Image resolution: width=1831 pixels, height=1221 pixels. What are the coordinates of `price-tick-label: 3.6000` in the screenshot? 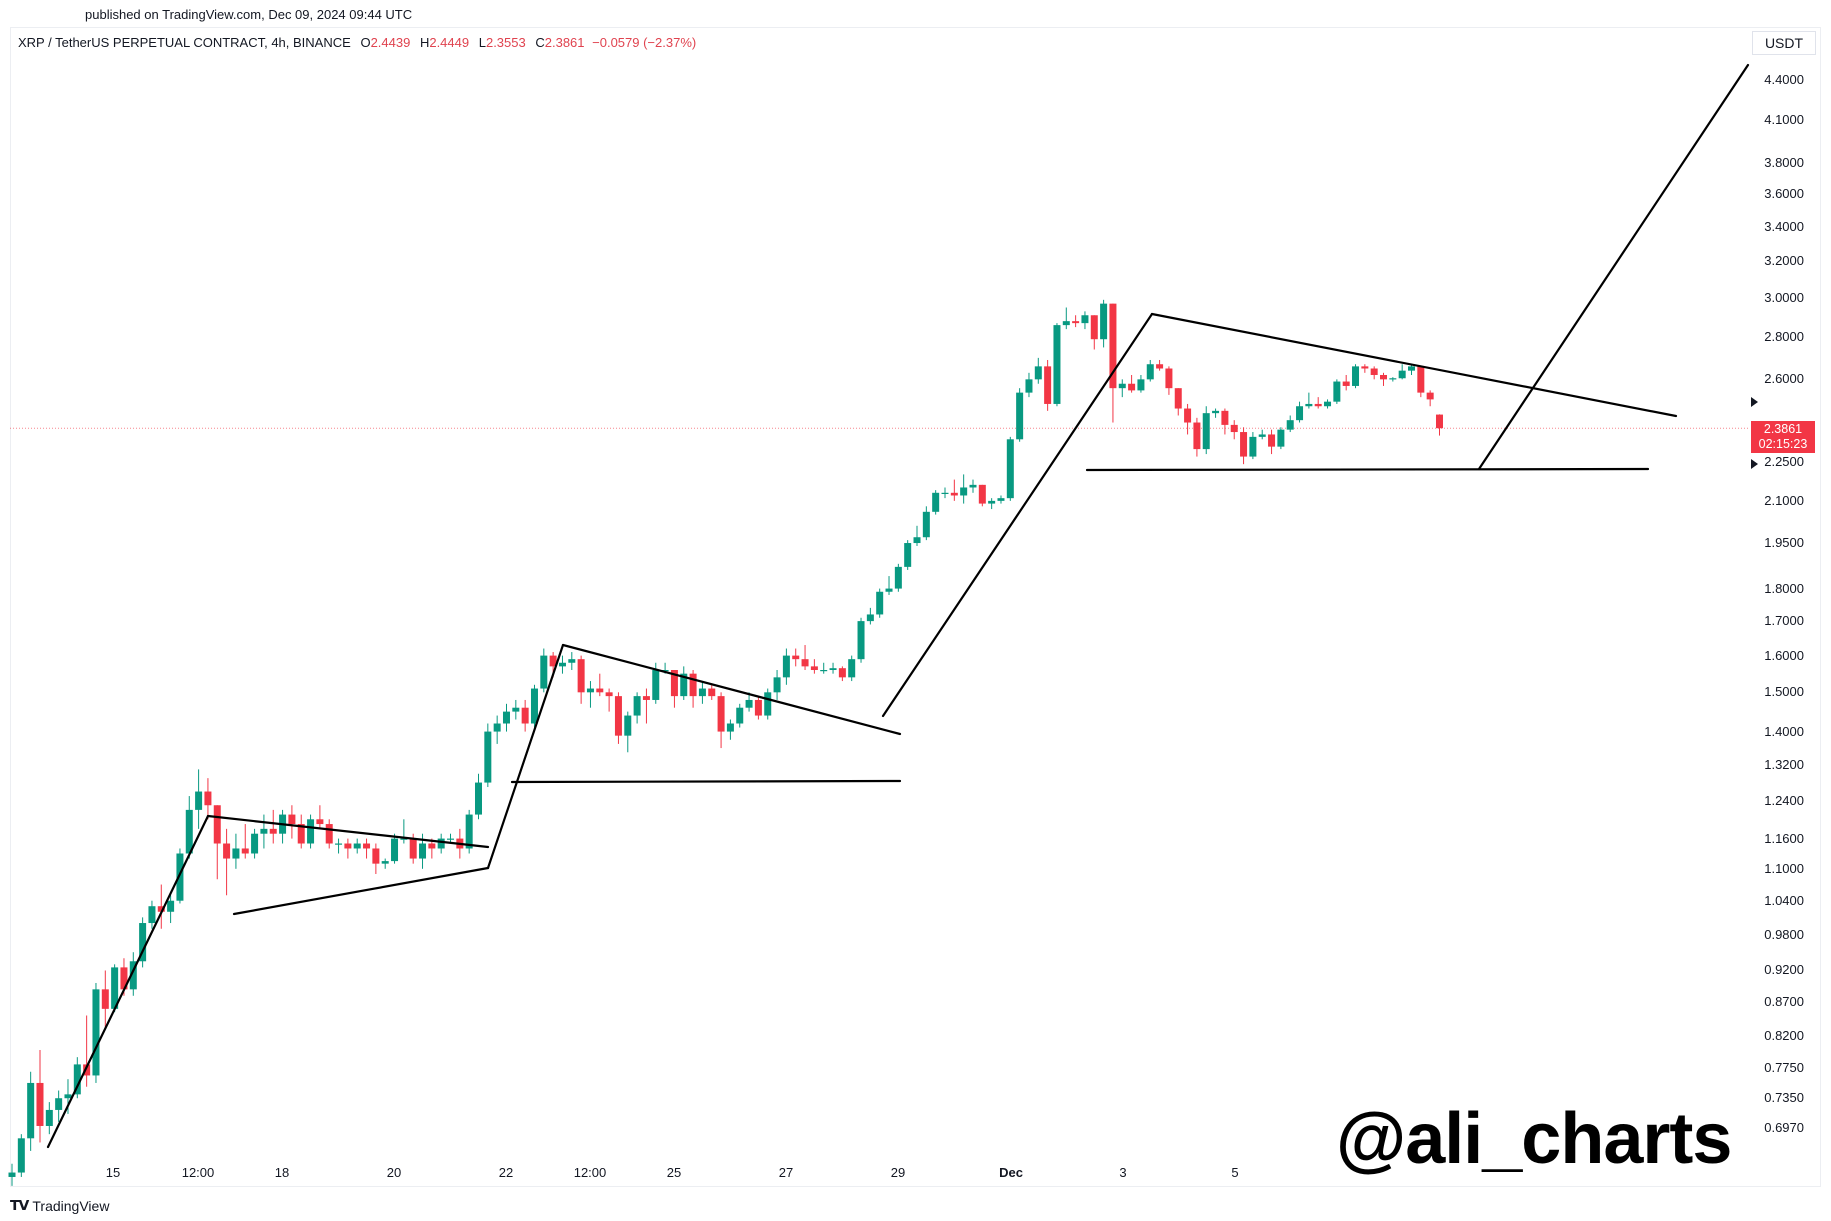 It's located at (1784, 194).